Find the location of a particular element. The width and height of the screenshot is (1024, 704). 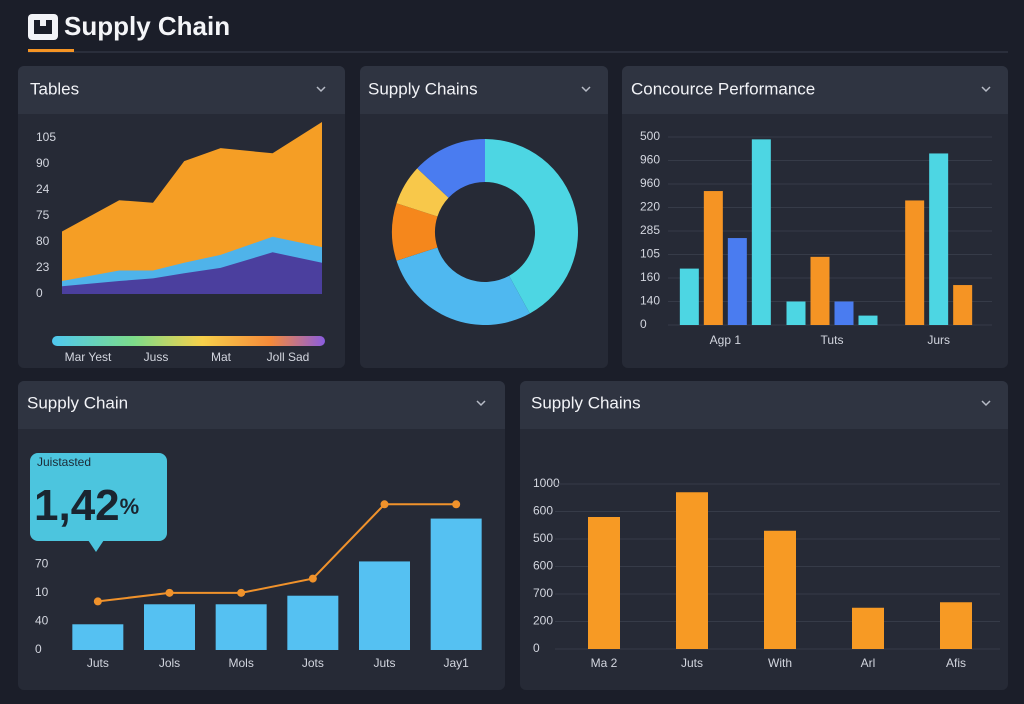

x-tick-label: Jols is located at coordinates (169, 663).